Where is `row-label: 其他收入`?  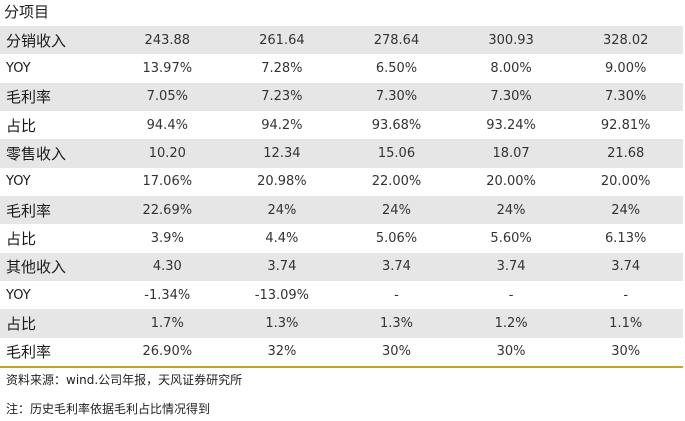 row-label: 其他收入 is located at coordinates (55, 267).